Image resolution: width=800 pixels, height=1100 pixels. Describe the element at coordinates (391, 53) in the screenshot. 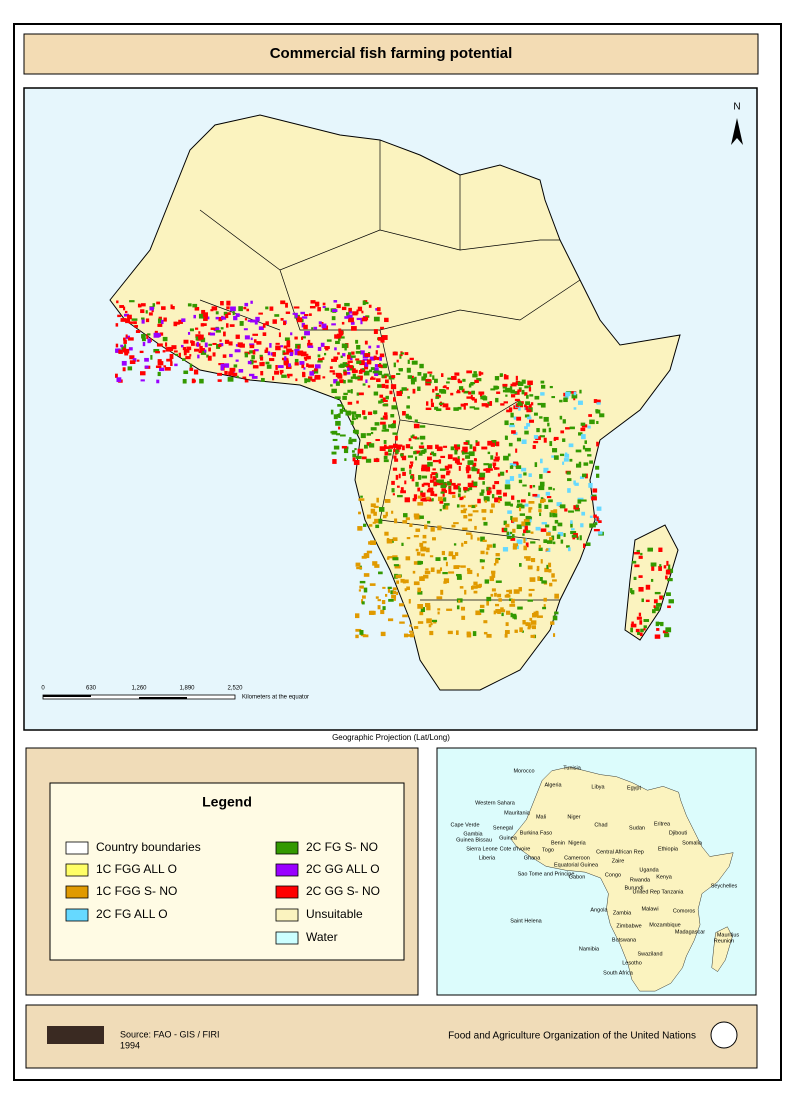

I see `title: Commercial fish farming potential` at that location.